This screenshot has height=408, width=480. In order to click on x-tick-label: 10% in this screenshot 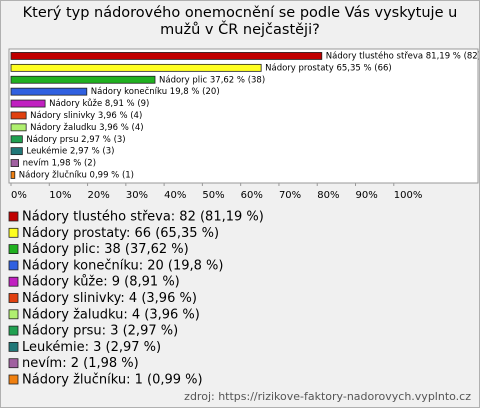, I will do `click(60, 195)`.